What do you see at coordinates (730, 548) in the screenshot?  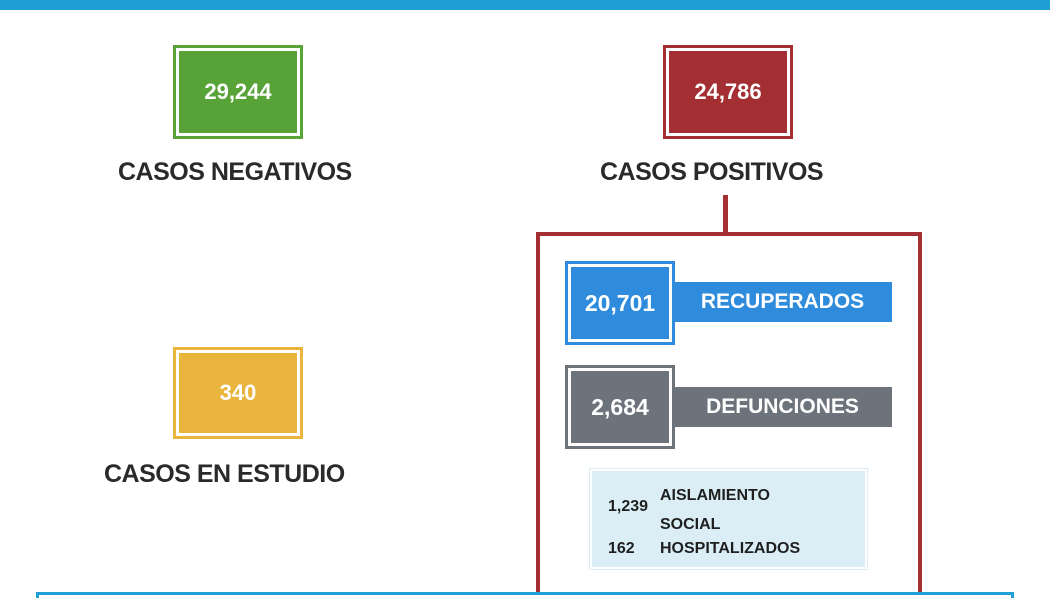 I see `hospitalizados-label: HOSPITALIZADOS` at bounding box center [730, 548].